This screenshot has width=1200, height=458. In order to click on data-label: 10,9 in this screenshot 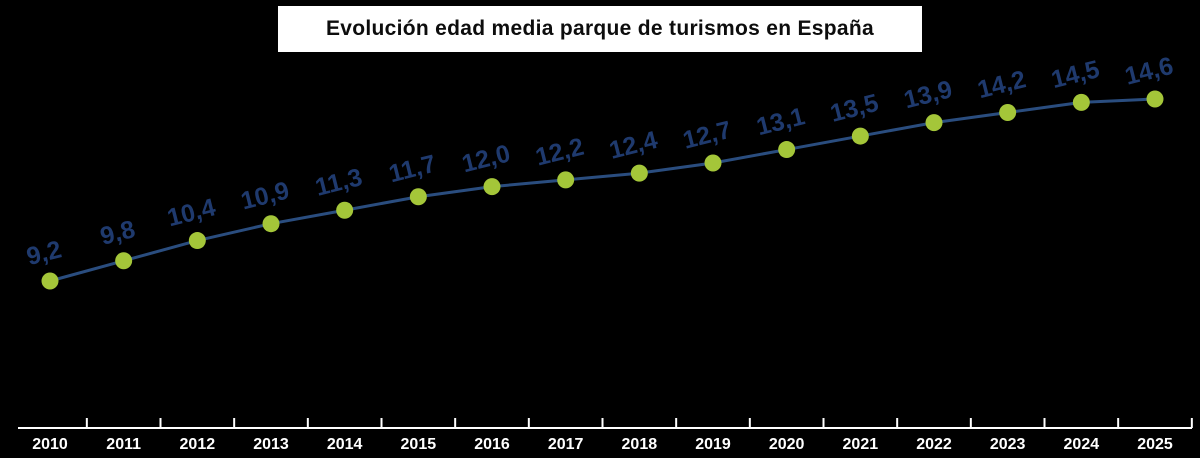, I will do `click(265, 195)`.